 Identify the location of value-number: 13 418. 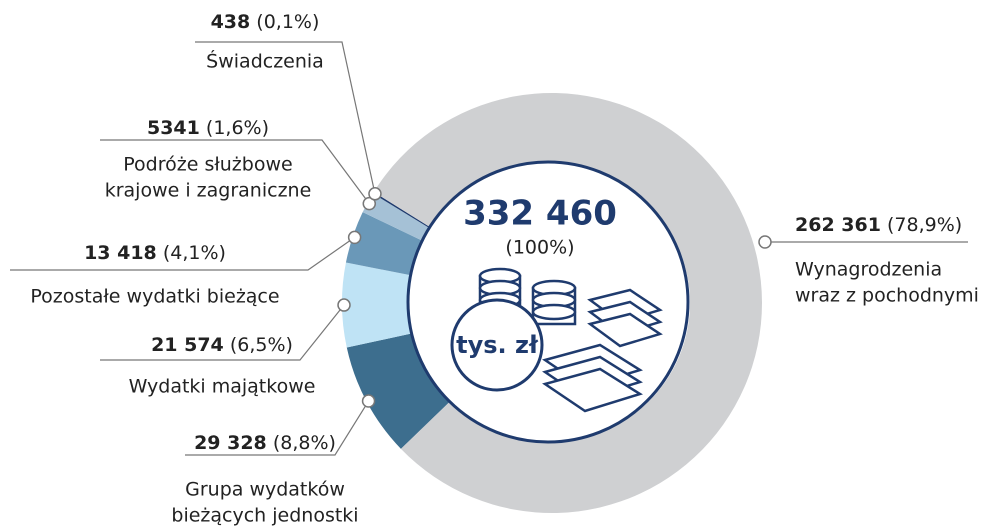
(120, 253).